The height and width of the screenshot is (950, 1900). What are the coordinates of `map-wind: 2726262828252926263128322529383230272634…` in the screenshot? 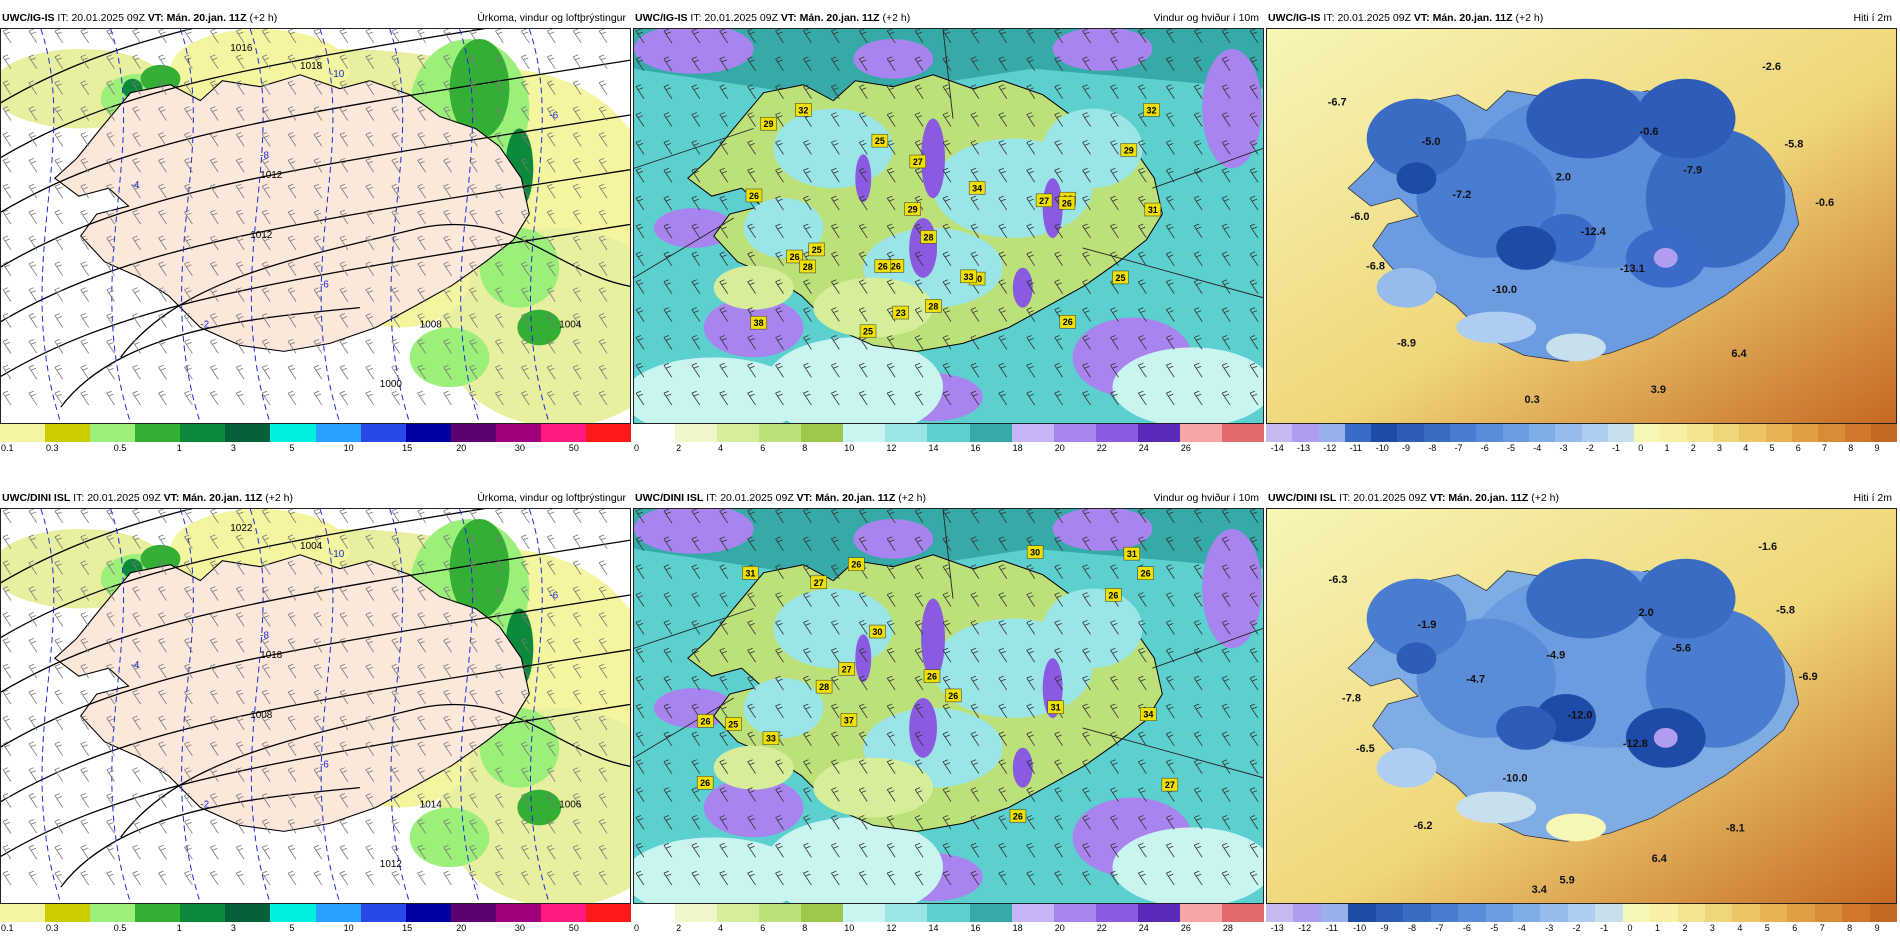 It's located at (948, 226).